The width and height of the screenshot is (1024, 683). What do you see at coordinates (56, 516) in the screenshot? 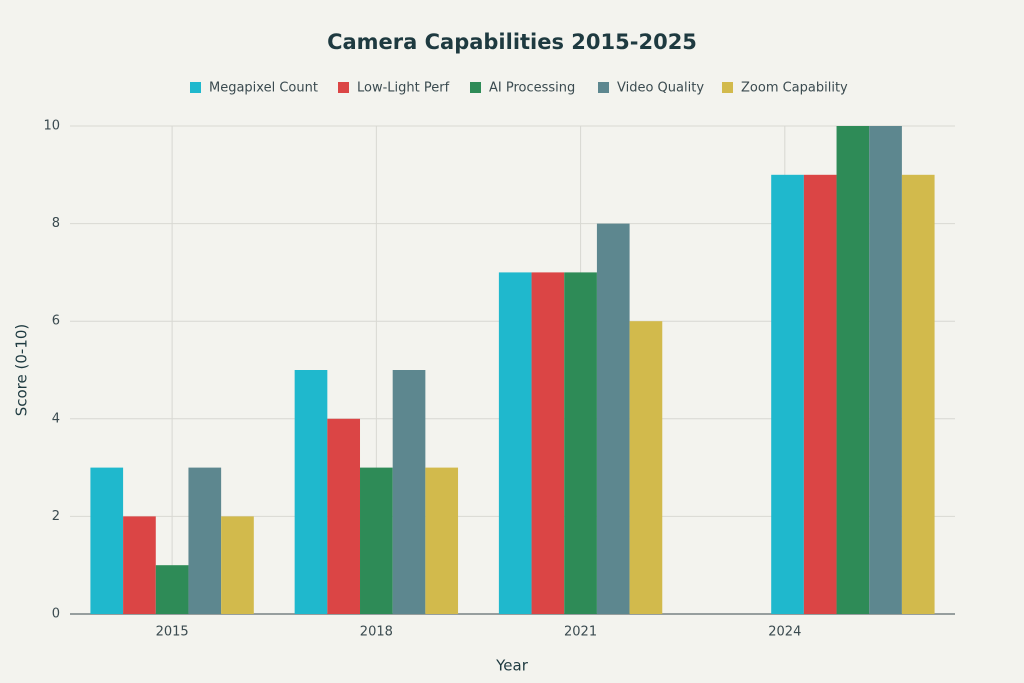
I see `y-tick-label: 2` at bounding box center [56, 516].